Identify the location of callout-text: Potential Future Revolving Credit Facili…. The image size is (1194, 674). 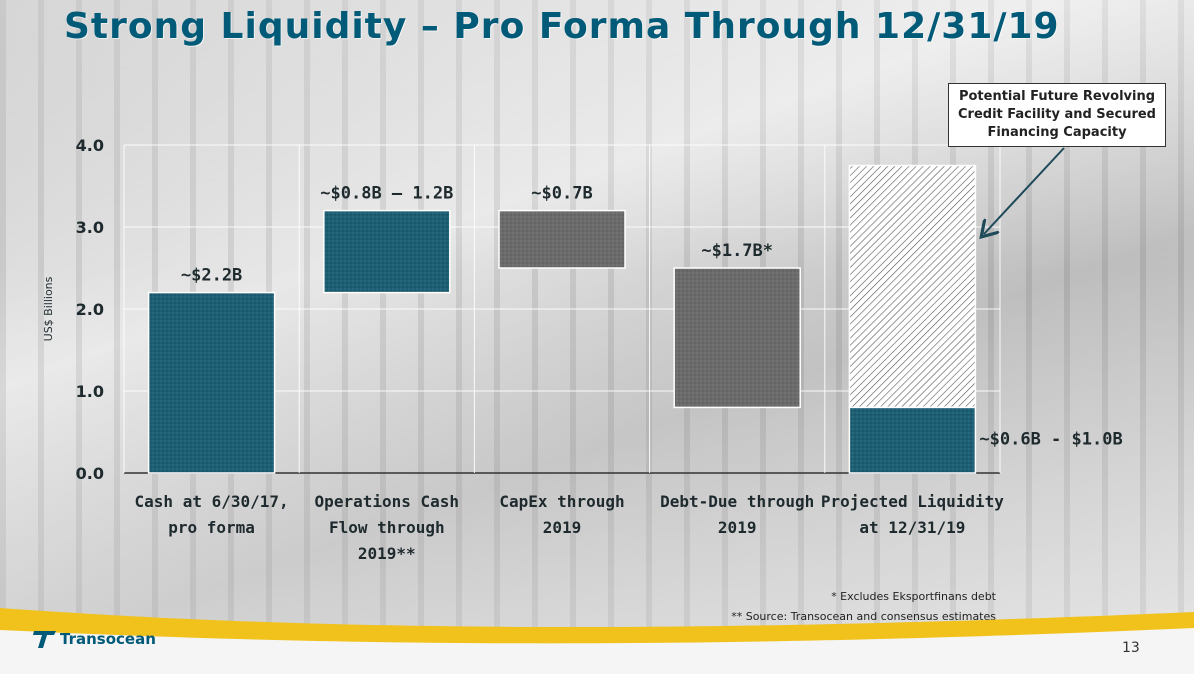
(1057, 114).